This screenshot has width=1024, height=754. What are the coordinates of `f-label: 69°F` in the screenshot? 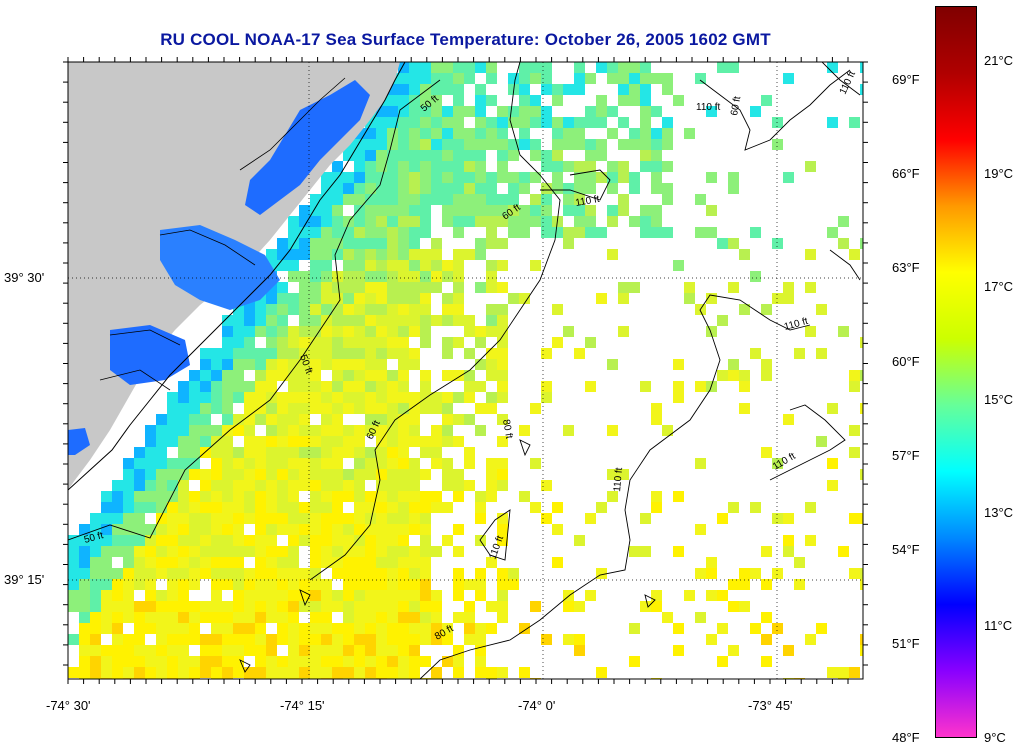 It's located at (906, 79).